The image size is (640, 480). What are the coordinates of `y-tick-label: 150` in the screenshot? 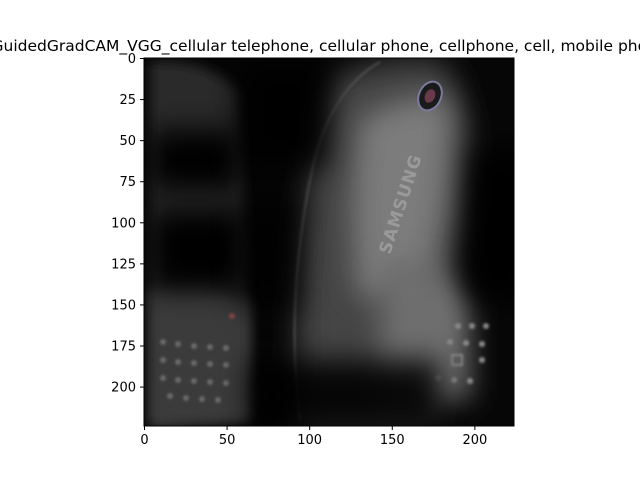 It's located at (123, 305).